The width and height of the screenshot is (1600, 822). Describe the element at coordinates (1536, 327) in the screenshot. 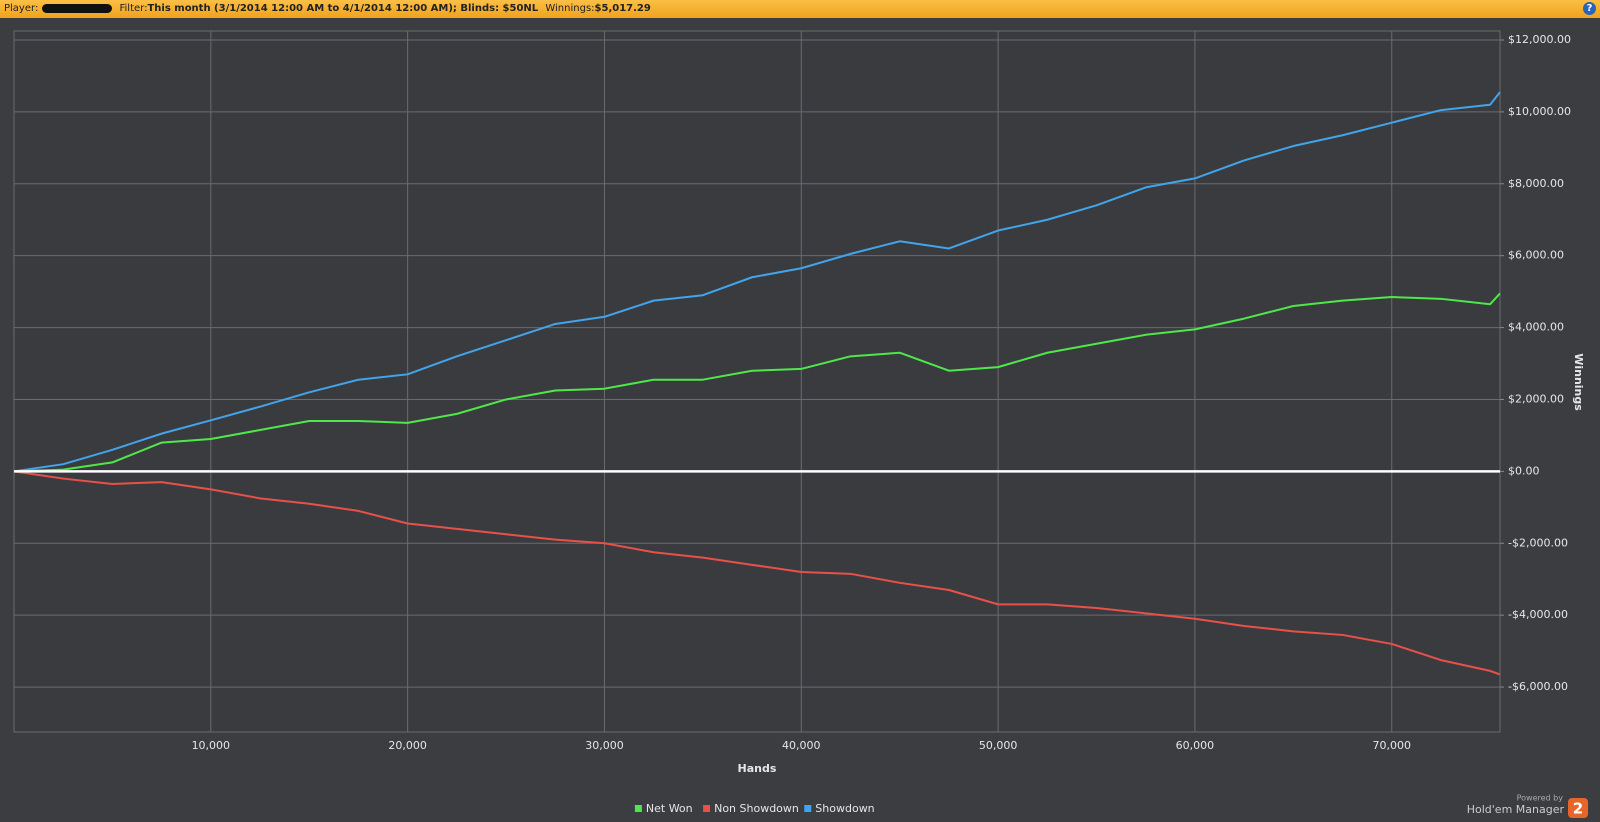

I see `y-tick-label: $4,000.00` at that location.